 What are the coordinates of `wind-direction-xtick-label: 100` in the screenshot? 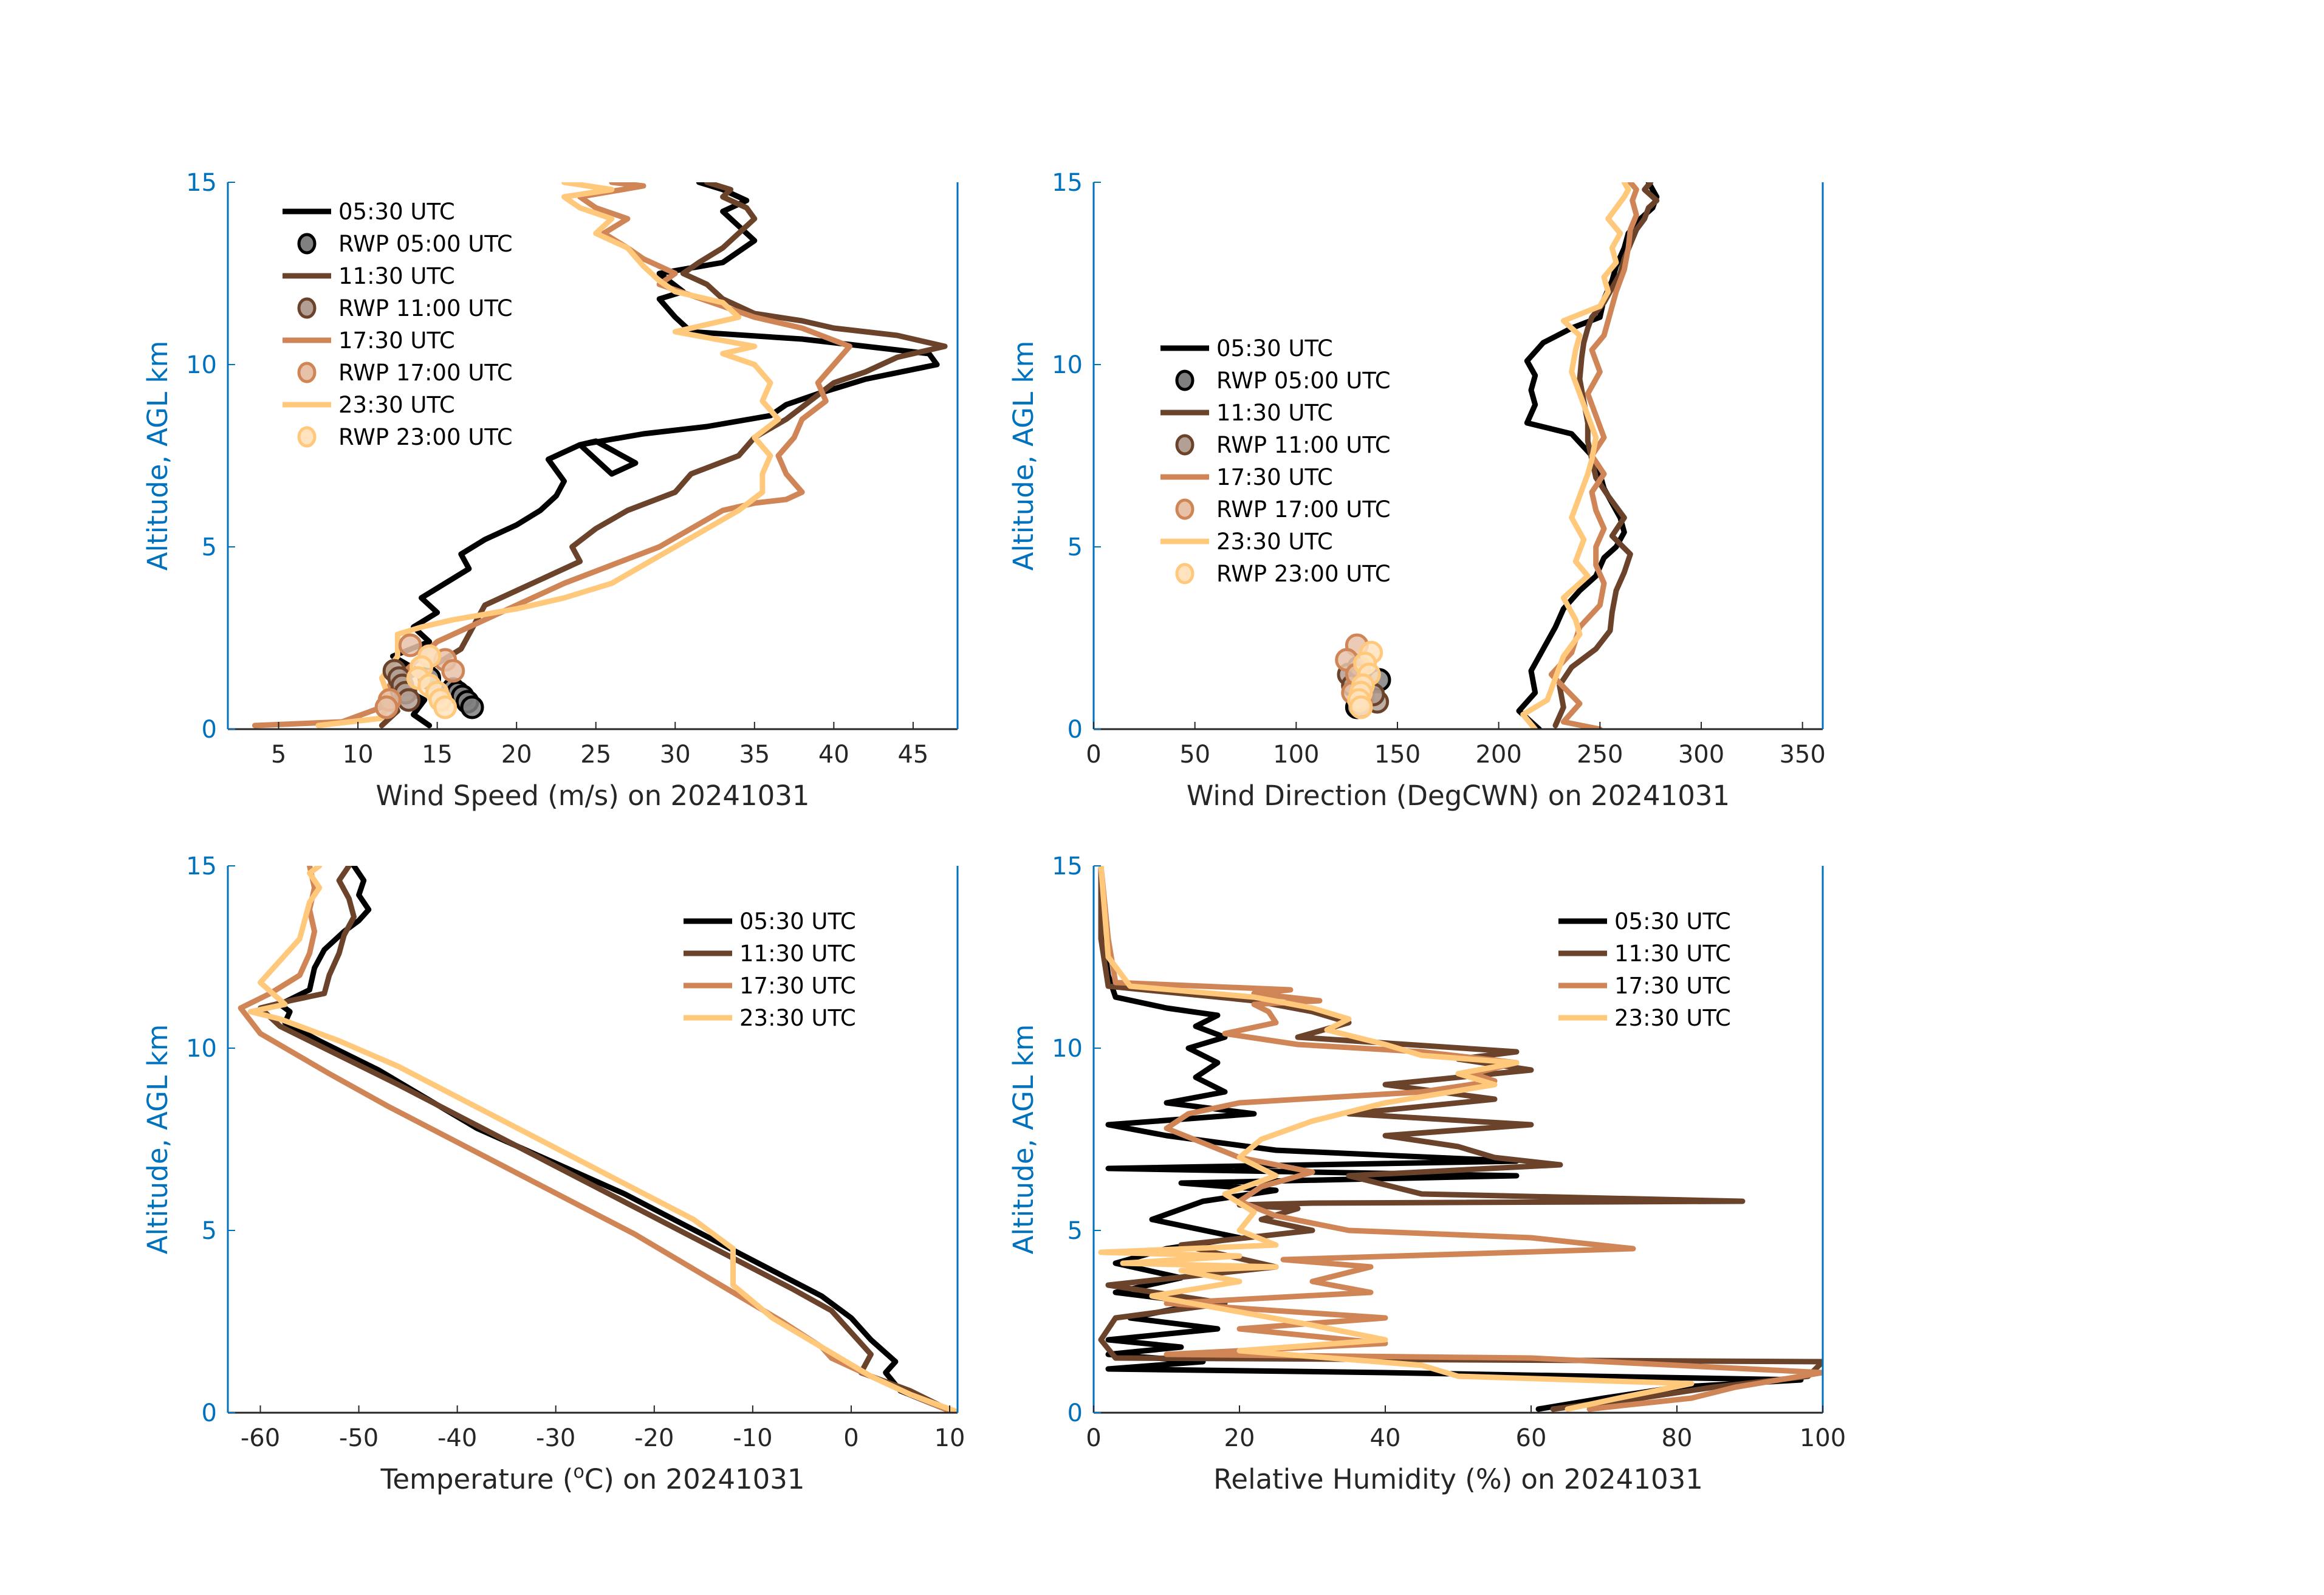 It's located at (1296, 755).